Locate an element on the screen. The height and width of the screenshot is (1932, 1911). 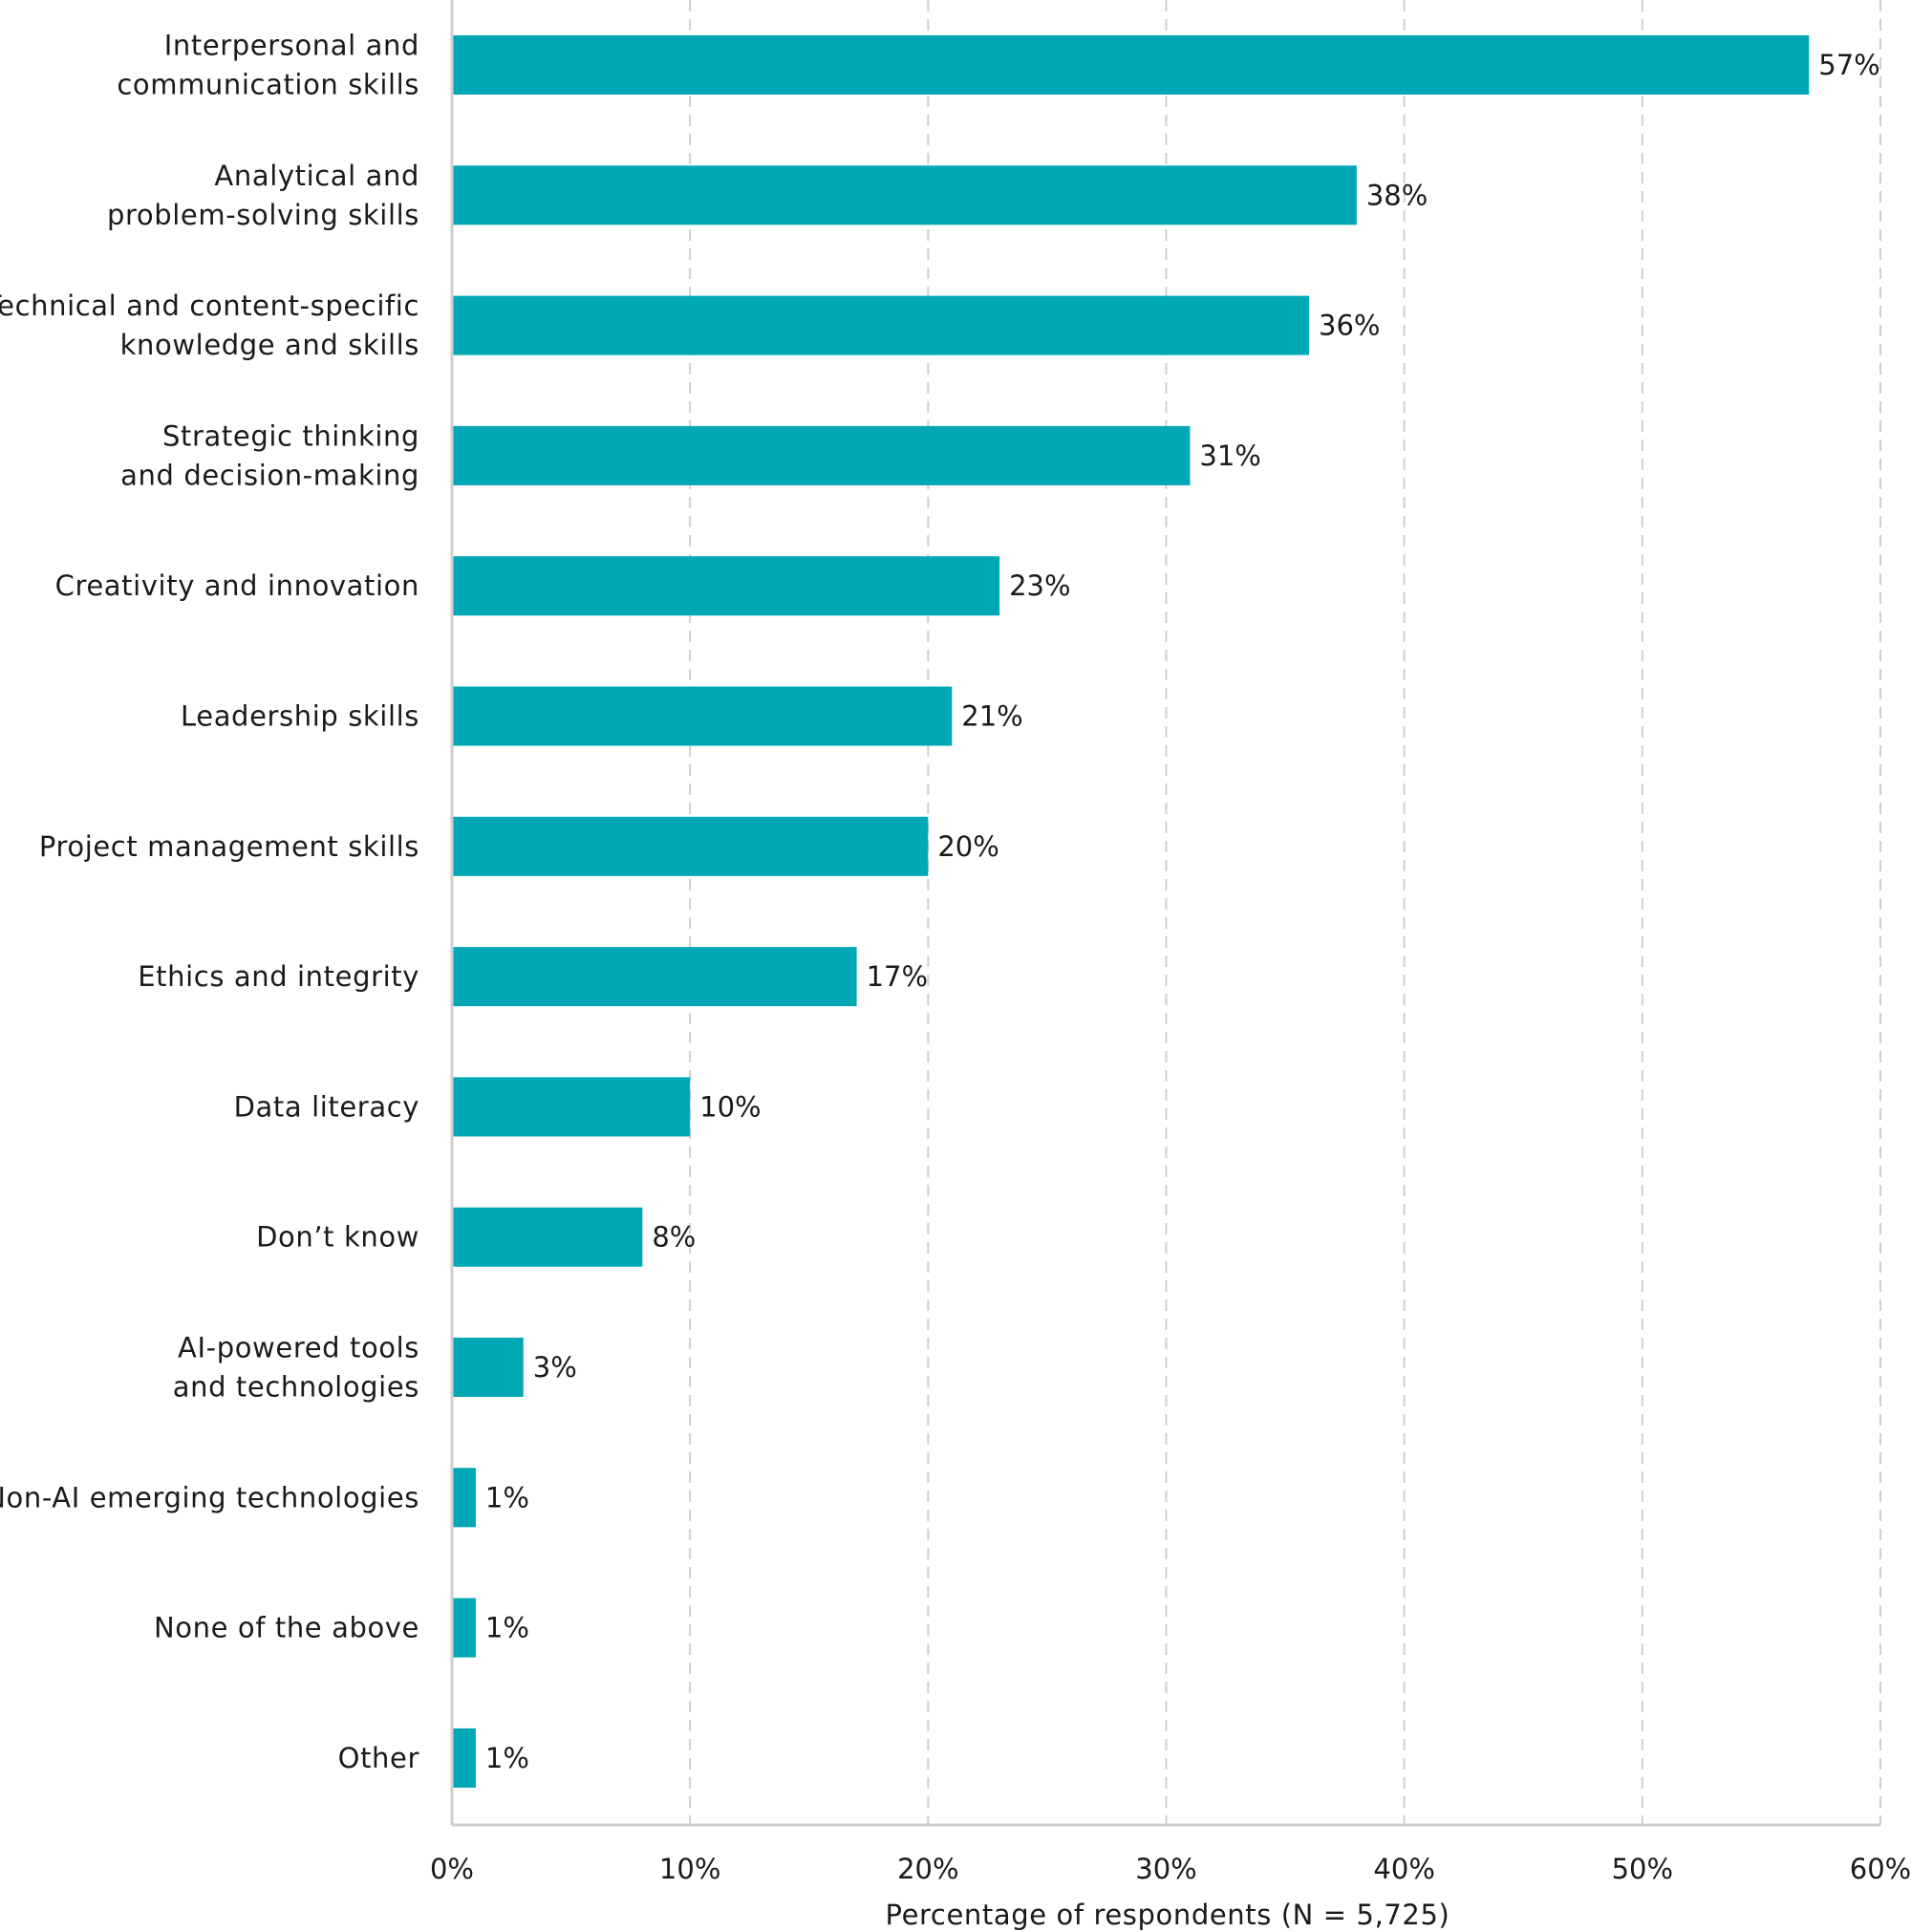
category-label: Analytical and is located at coordinates (316, 176).